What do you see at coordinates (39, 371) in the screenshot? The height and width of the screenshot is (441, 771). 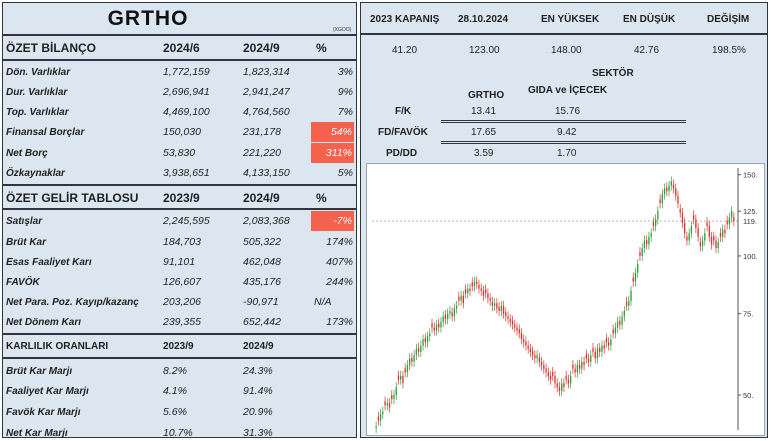 I see `row-label: Brüt Kar Marjı` at bounding box center [39, 371].